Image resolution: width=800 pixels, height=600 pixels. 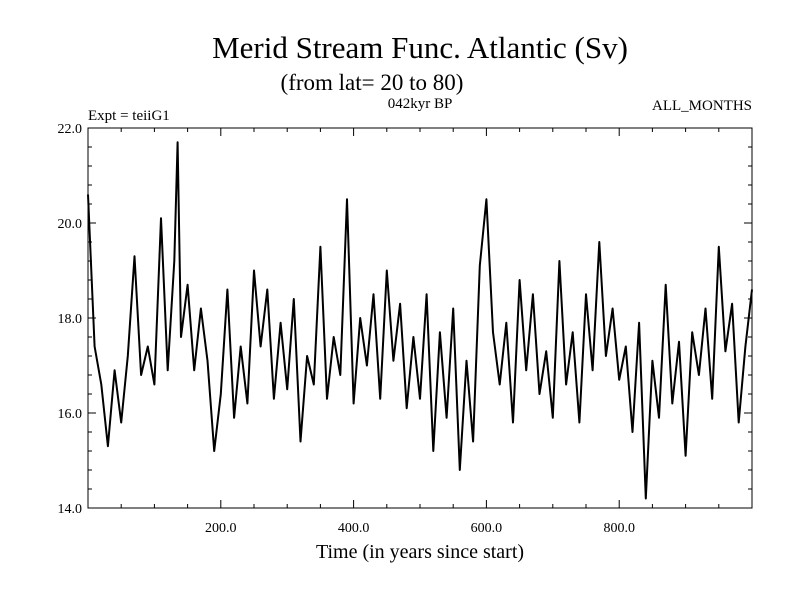 I want to click on period-label: 042kyr BP, so click(x=420, y=104).